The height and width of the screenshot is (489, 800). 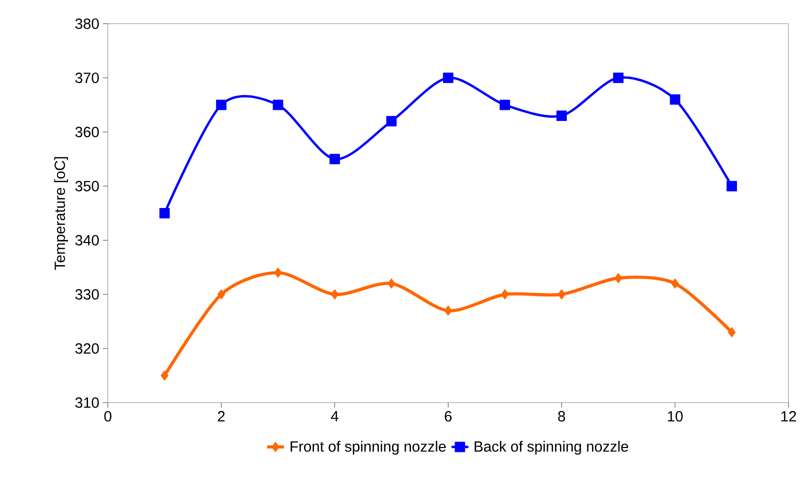 I want to click on y-tick-label: 380, so click(x=87, y=24).